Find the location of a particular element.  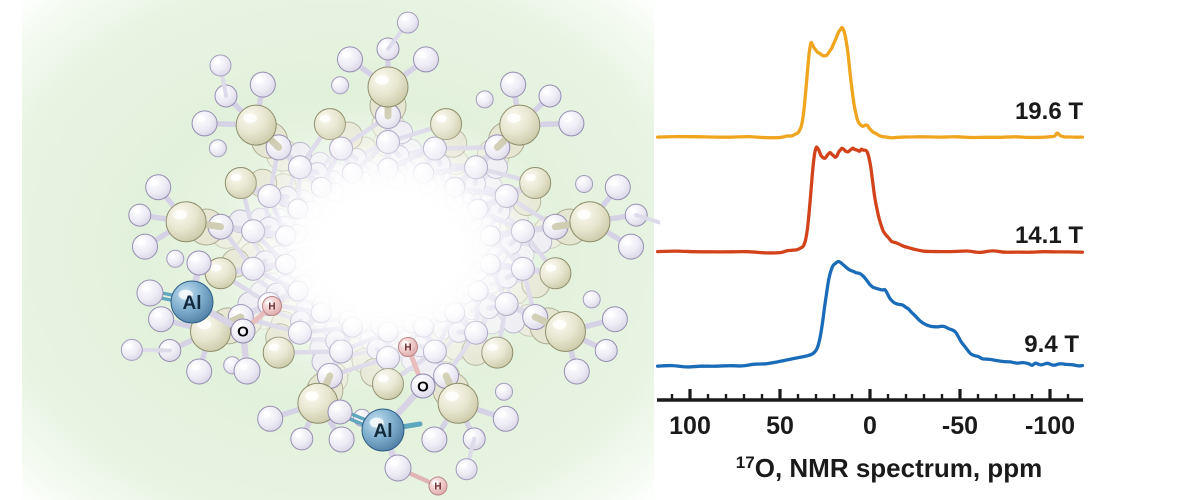

x-tick-labels: 100 50 0 -50 -100 is located at coordinates (872, 426).